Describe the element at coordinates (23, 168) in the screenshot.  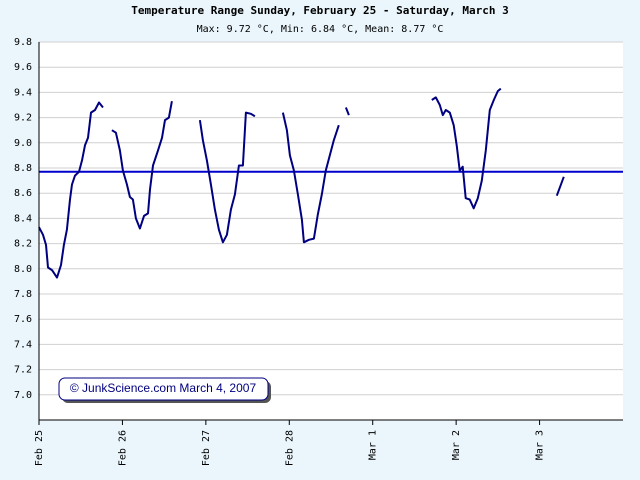
I see `y-tick-label: 8.8` at that location.